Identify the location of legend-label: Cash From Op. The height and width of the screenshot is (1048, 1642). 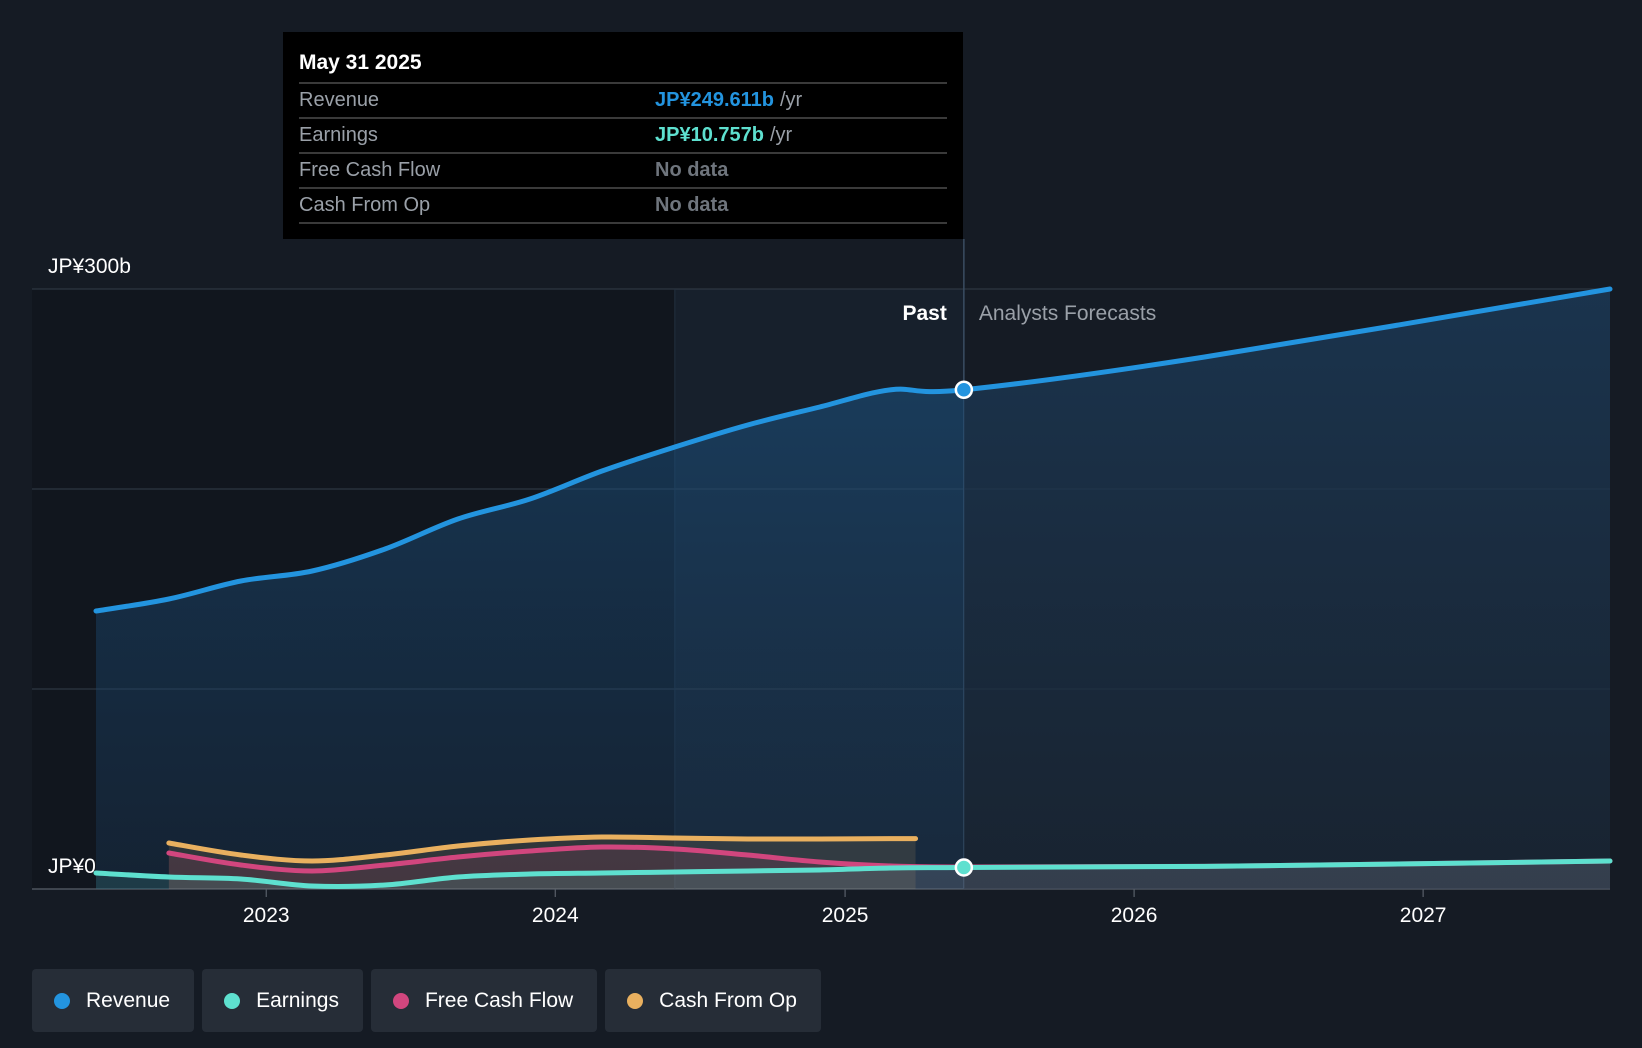
(728, 1000).